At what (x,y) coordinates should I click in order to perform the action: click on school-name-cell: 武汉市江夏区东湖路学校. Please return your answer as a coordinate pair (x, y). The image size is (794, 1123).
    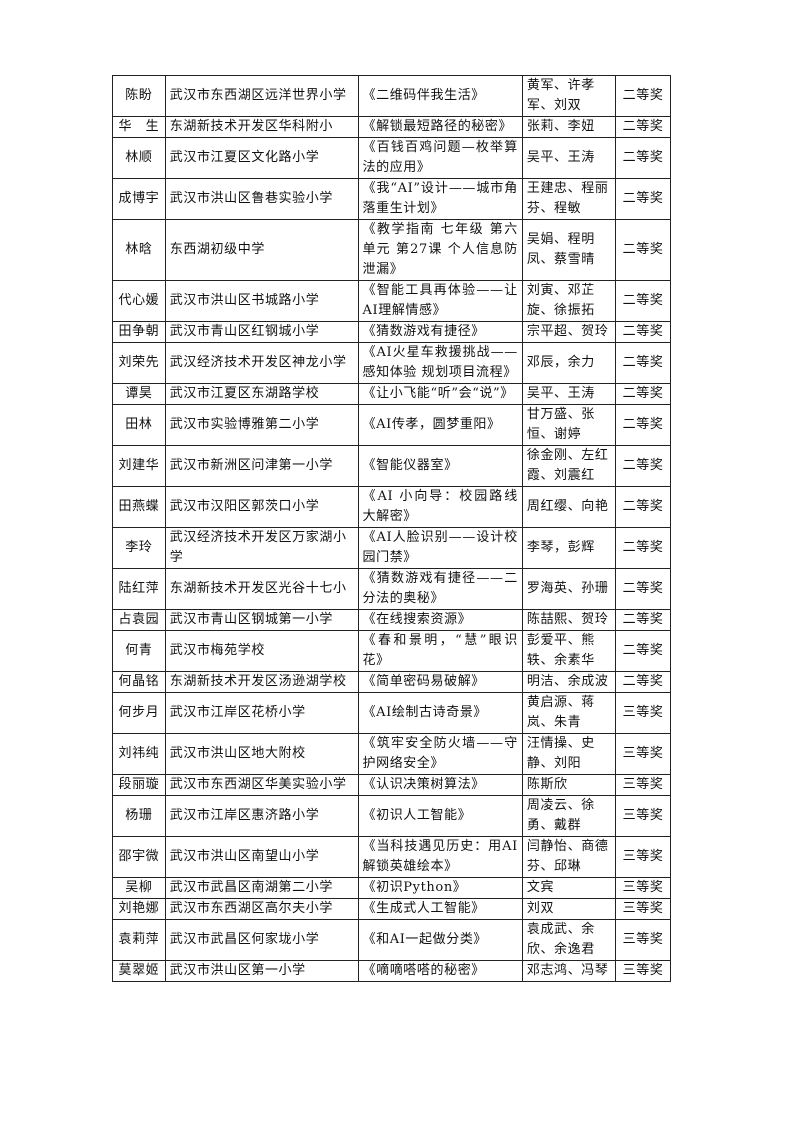
    Looking at the image, I should click on (261, 394).